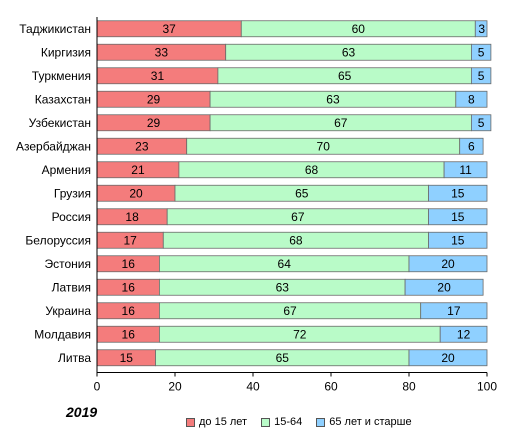  I want to click on category-label: Киргизия, so click(66, 52).